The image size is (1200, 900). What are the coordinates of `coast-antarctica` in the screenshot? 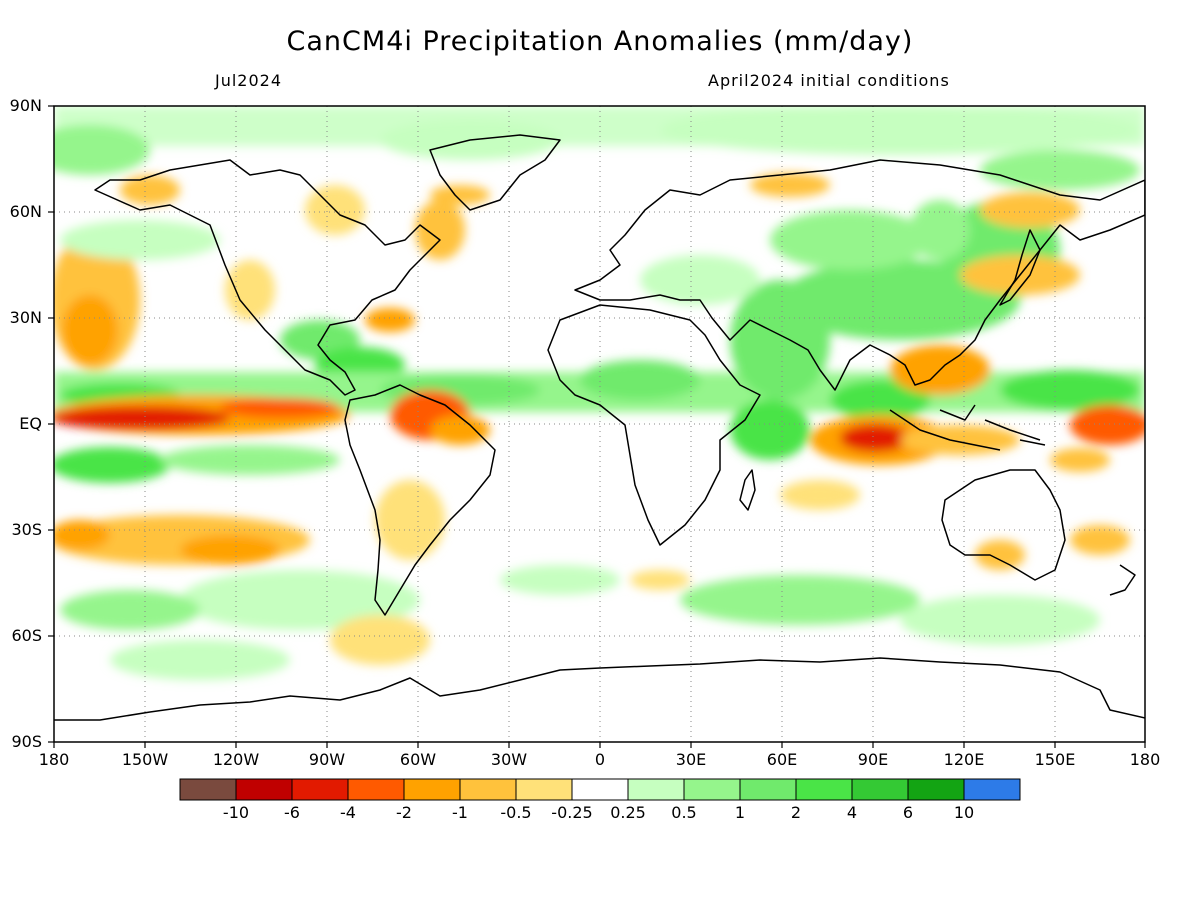 It's located at (599, 689).